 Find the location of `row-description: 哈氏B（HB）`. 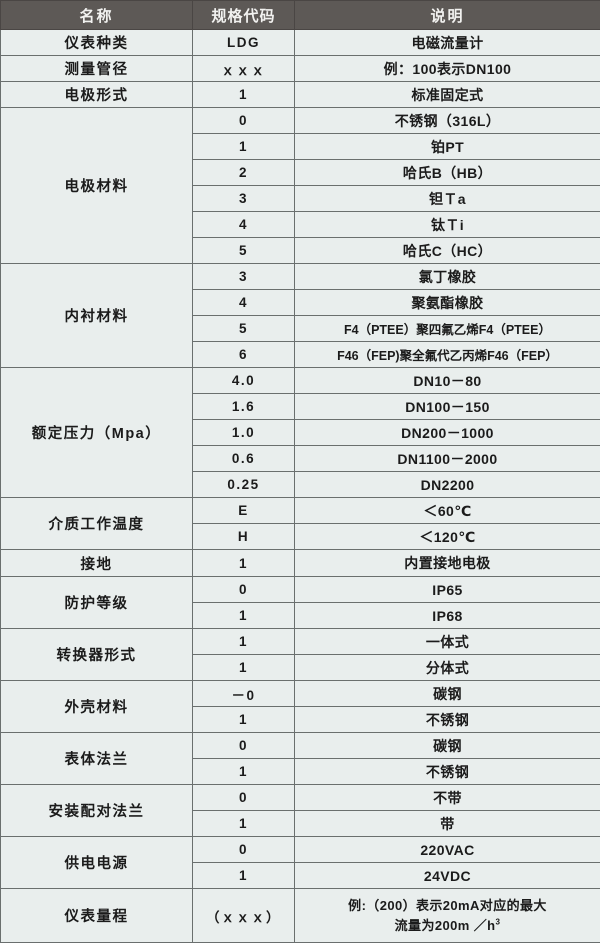

row-description: 哈氏B（HB） is located at coordinates (447, 173).